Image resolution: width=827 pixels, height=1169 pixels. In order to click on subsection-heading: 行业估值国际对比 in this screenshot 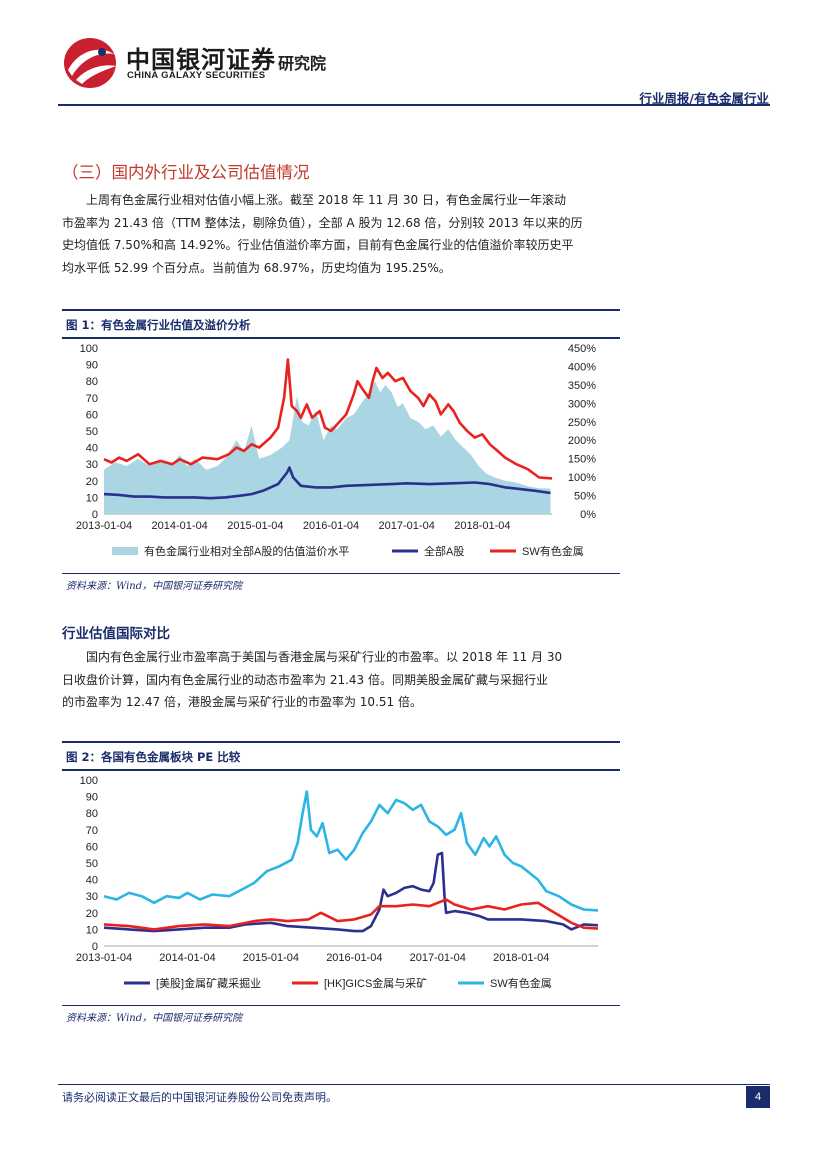, I will do `click(116, 634)`.